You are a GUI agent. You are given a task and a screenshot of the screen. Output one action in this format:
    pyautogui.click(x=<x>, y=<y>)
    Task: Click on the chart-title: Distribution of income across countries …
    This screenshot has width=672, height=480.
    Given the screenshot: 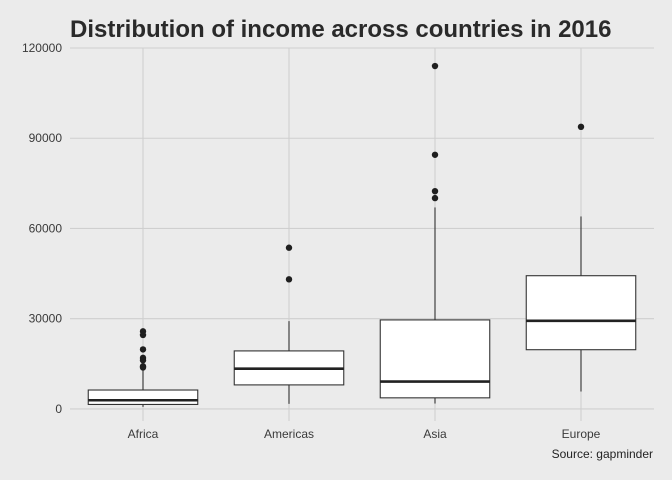 What is the action you would take?
    pyautogui.click(x=340, y=29)
    